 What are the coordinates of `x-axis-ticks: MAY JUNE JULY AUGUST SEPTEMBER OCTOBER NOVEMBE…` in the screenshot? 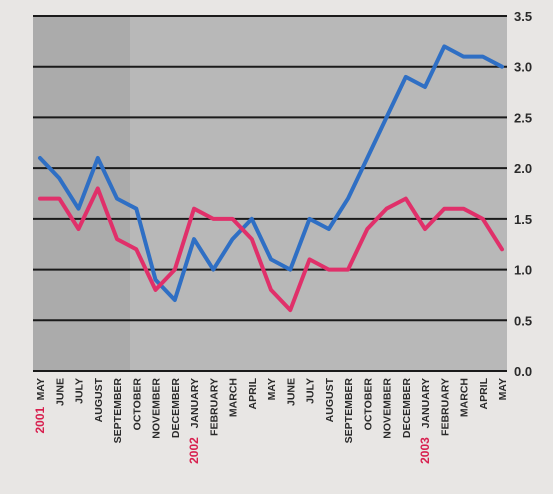 It's located at (272, 410).